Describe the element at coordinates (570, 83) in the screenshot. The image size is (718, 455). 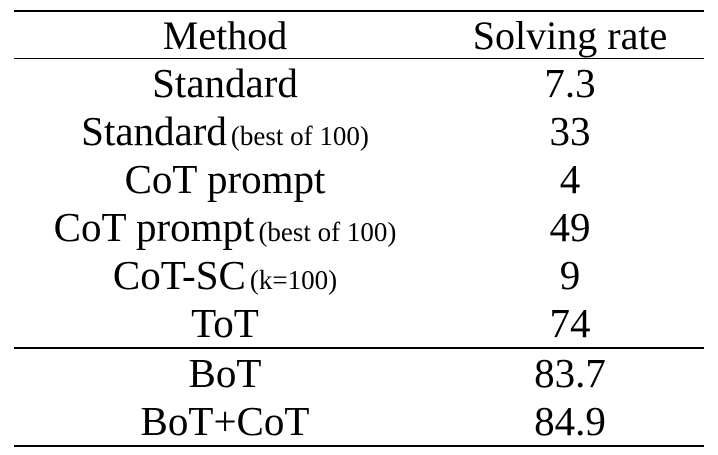
I see `rate-cell: 7.3` at that location.